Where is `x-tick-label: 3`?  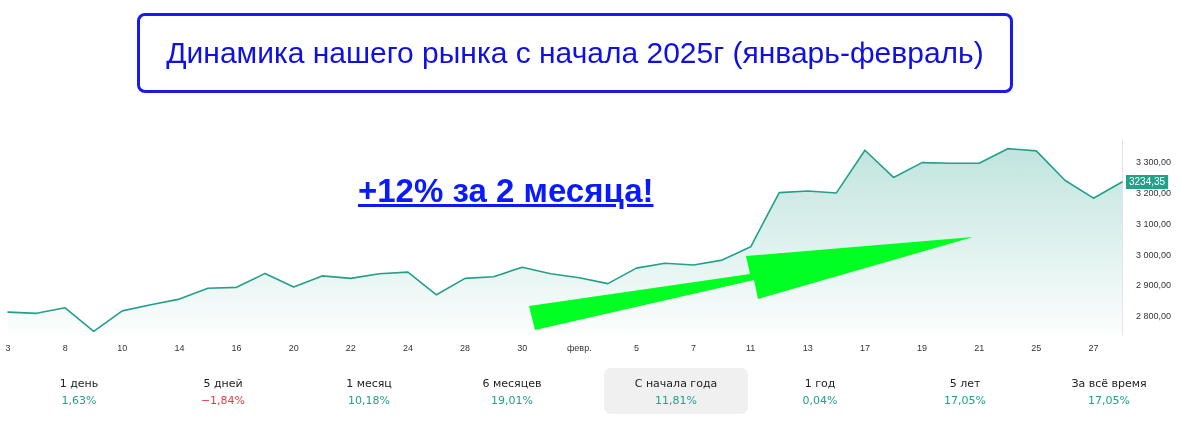
x-tick-label: 3 is located at coordinates (8, 347).